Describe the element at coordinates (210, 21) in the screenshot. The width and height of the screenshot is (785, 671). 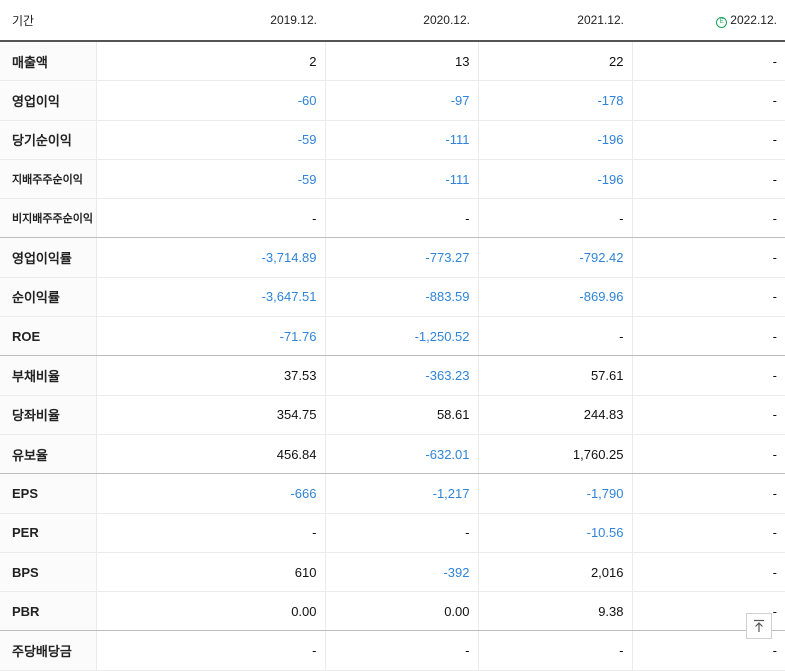
I see `period-2019: 2019.12.` at that location.